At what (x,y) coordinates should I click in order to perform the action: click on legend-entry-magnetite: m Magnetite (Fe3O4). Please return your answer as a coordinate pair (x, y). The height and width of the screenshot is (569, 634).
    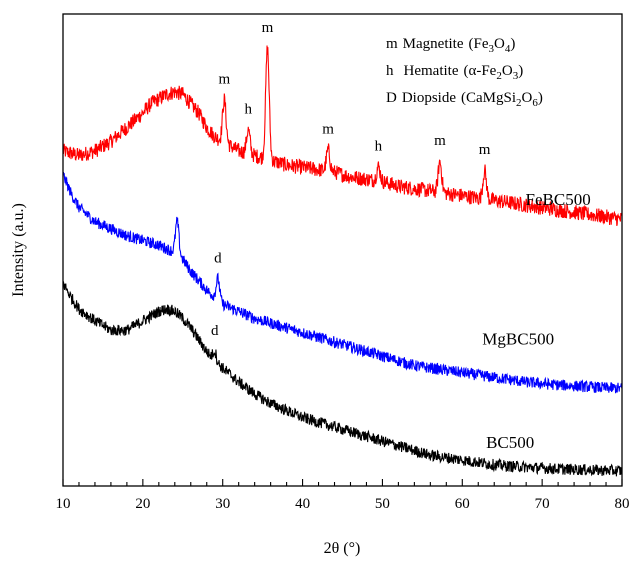
    Looking at the image, I should click on (450, 45).